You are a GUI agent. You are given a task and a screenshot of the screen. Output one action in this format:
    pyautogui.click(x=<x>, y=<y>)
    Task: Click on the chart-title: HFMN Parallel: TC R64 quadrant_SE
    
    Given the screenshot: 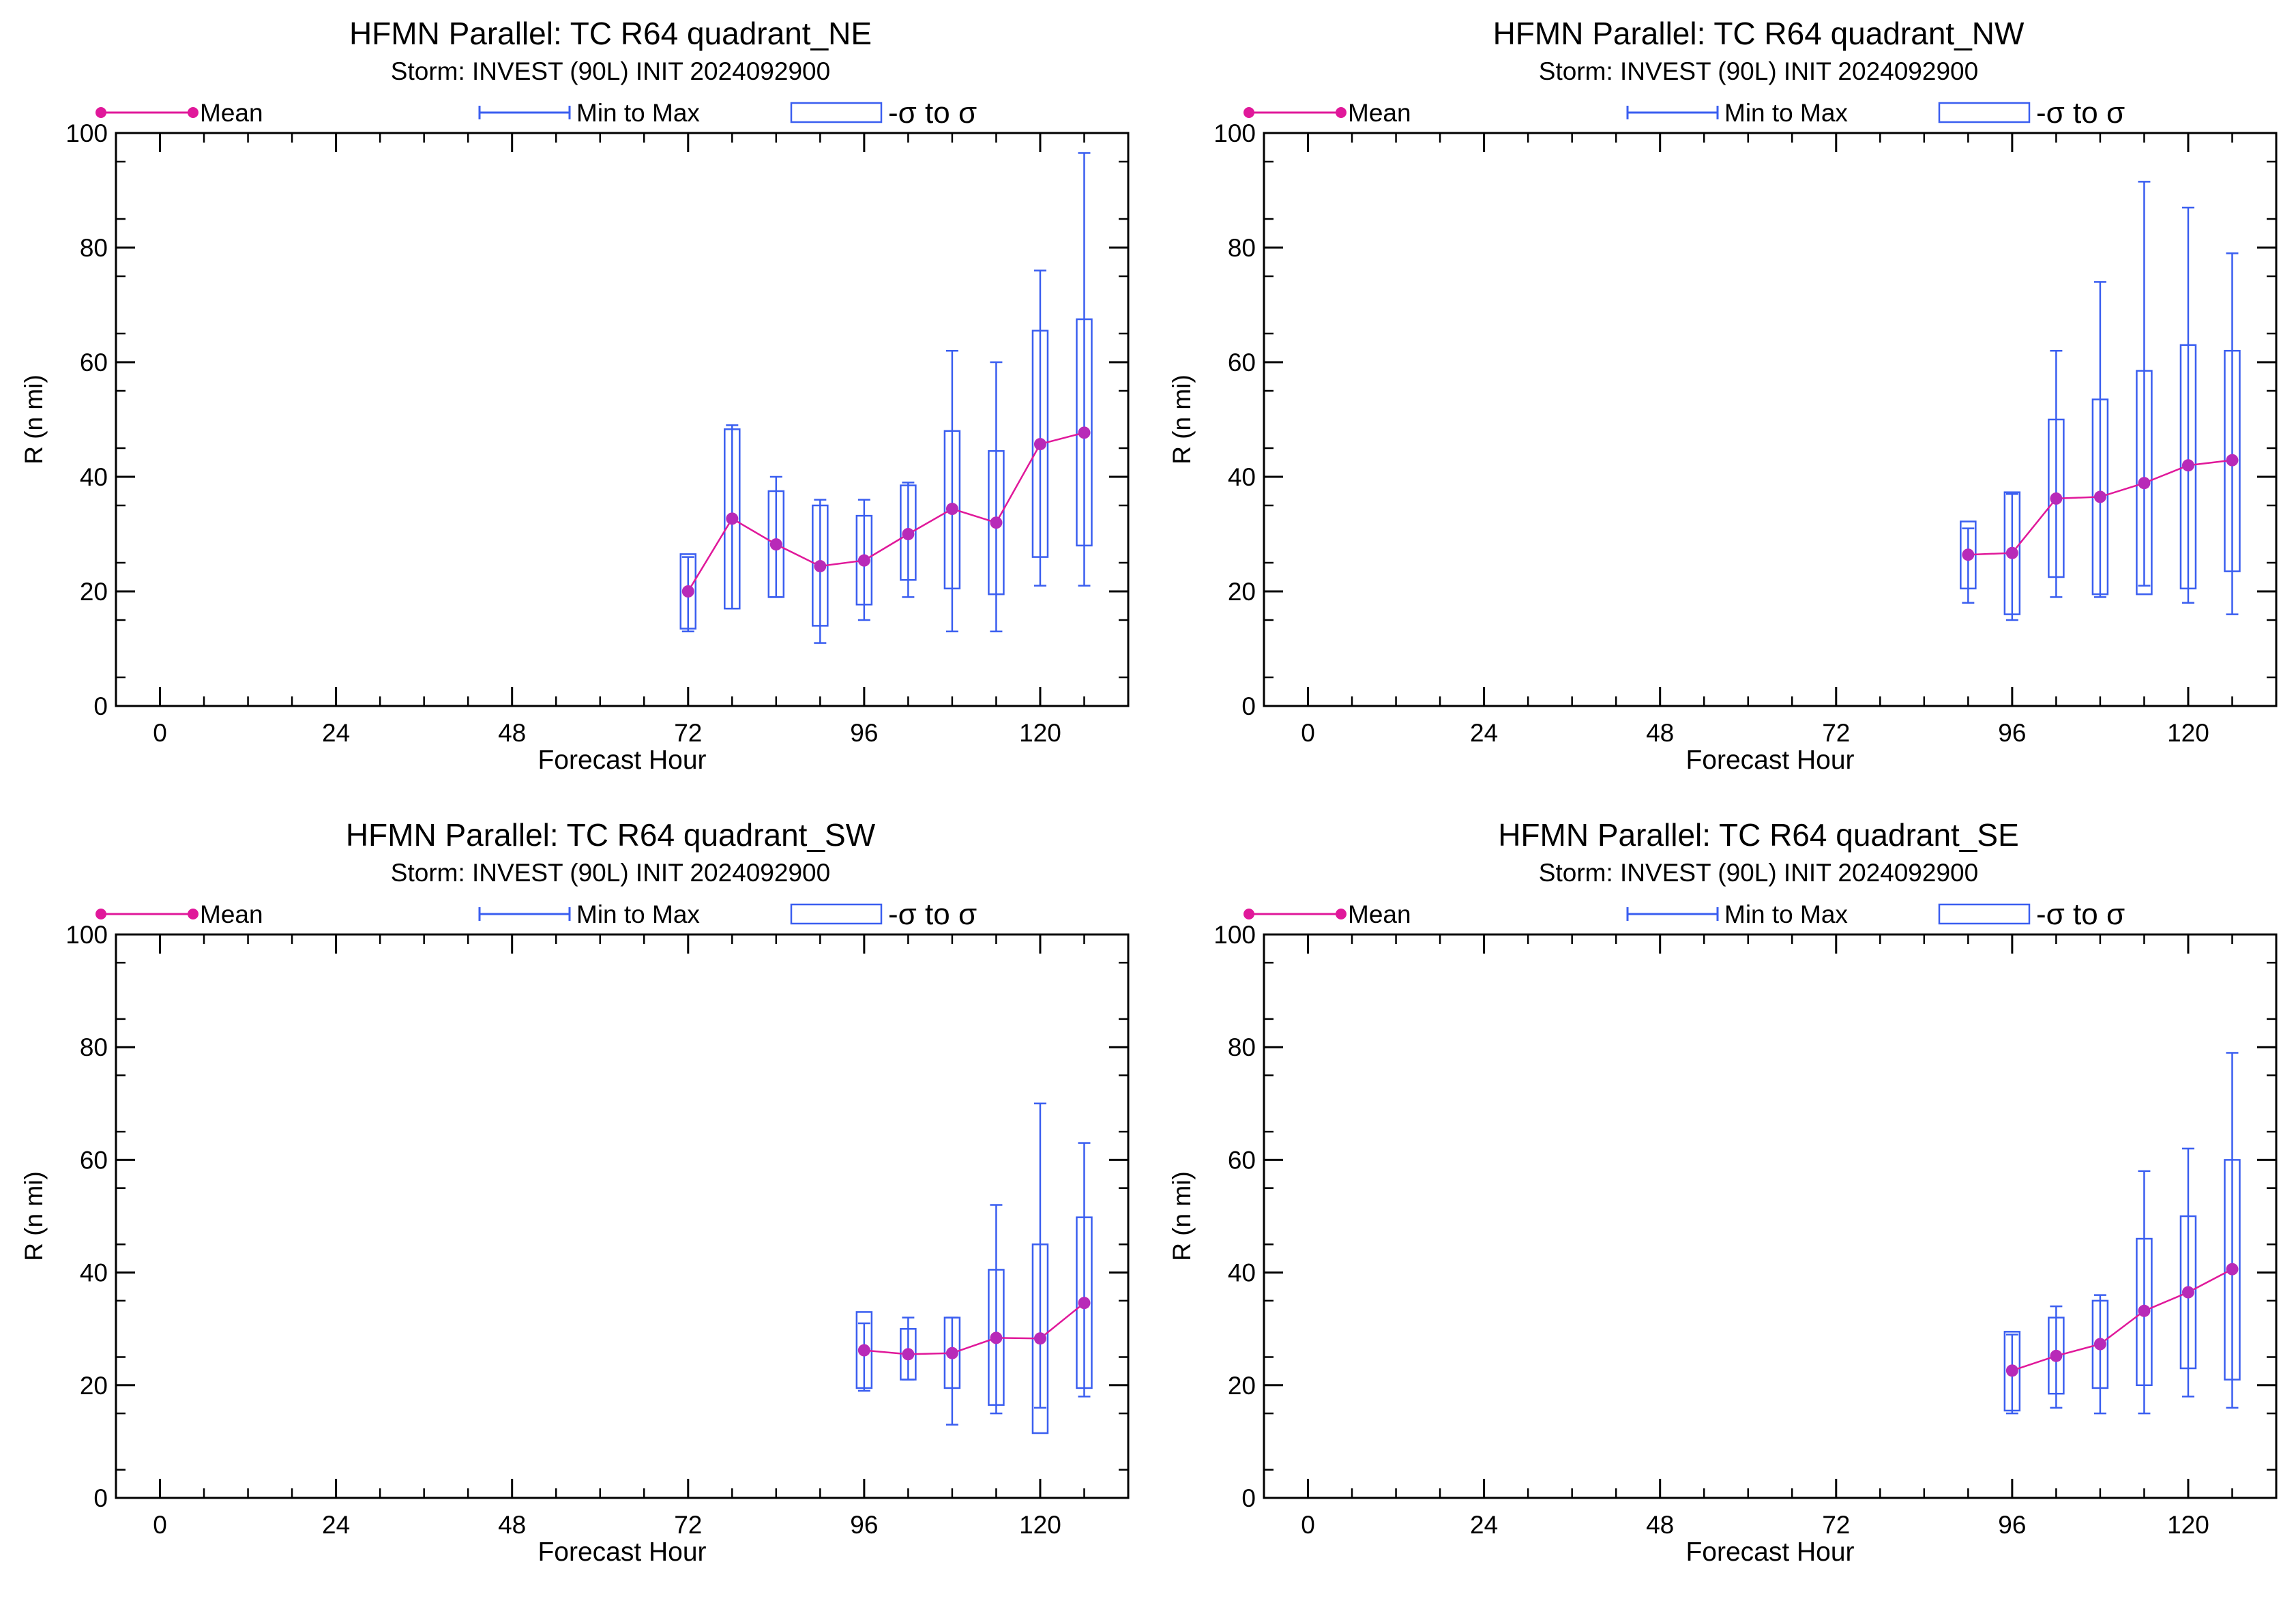 What is the action you would take?
    pyautogui.click(x=1758, y=835)
    